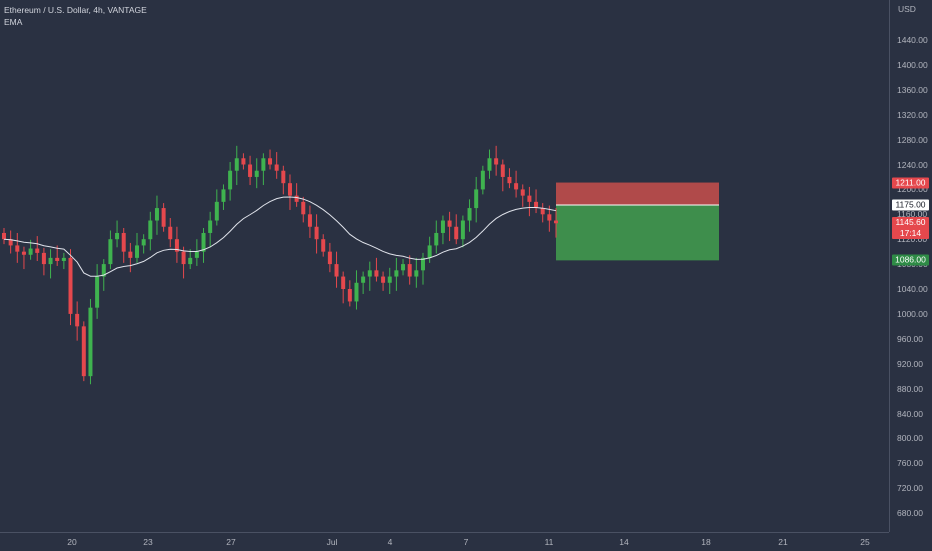 The height and width of the screenshot is (551, 932). Describe the element at coordinates (912, 64) in the screenshot. I see `price-tick-label: 1400.00` at that location.